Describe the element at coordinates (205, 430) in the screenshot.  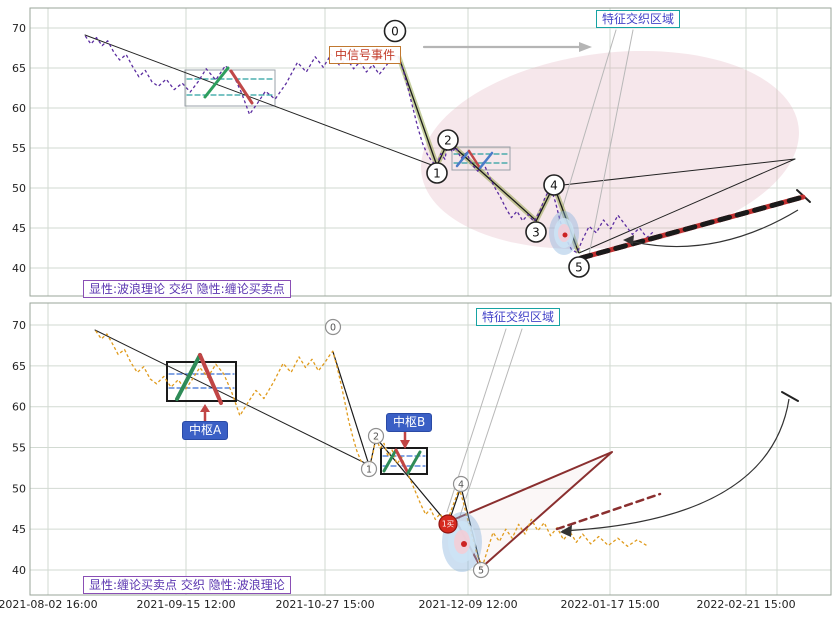
I see `pivot-a-chip: 中枢A` at that location.